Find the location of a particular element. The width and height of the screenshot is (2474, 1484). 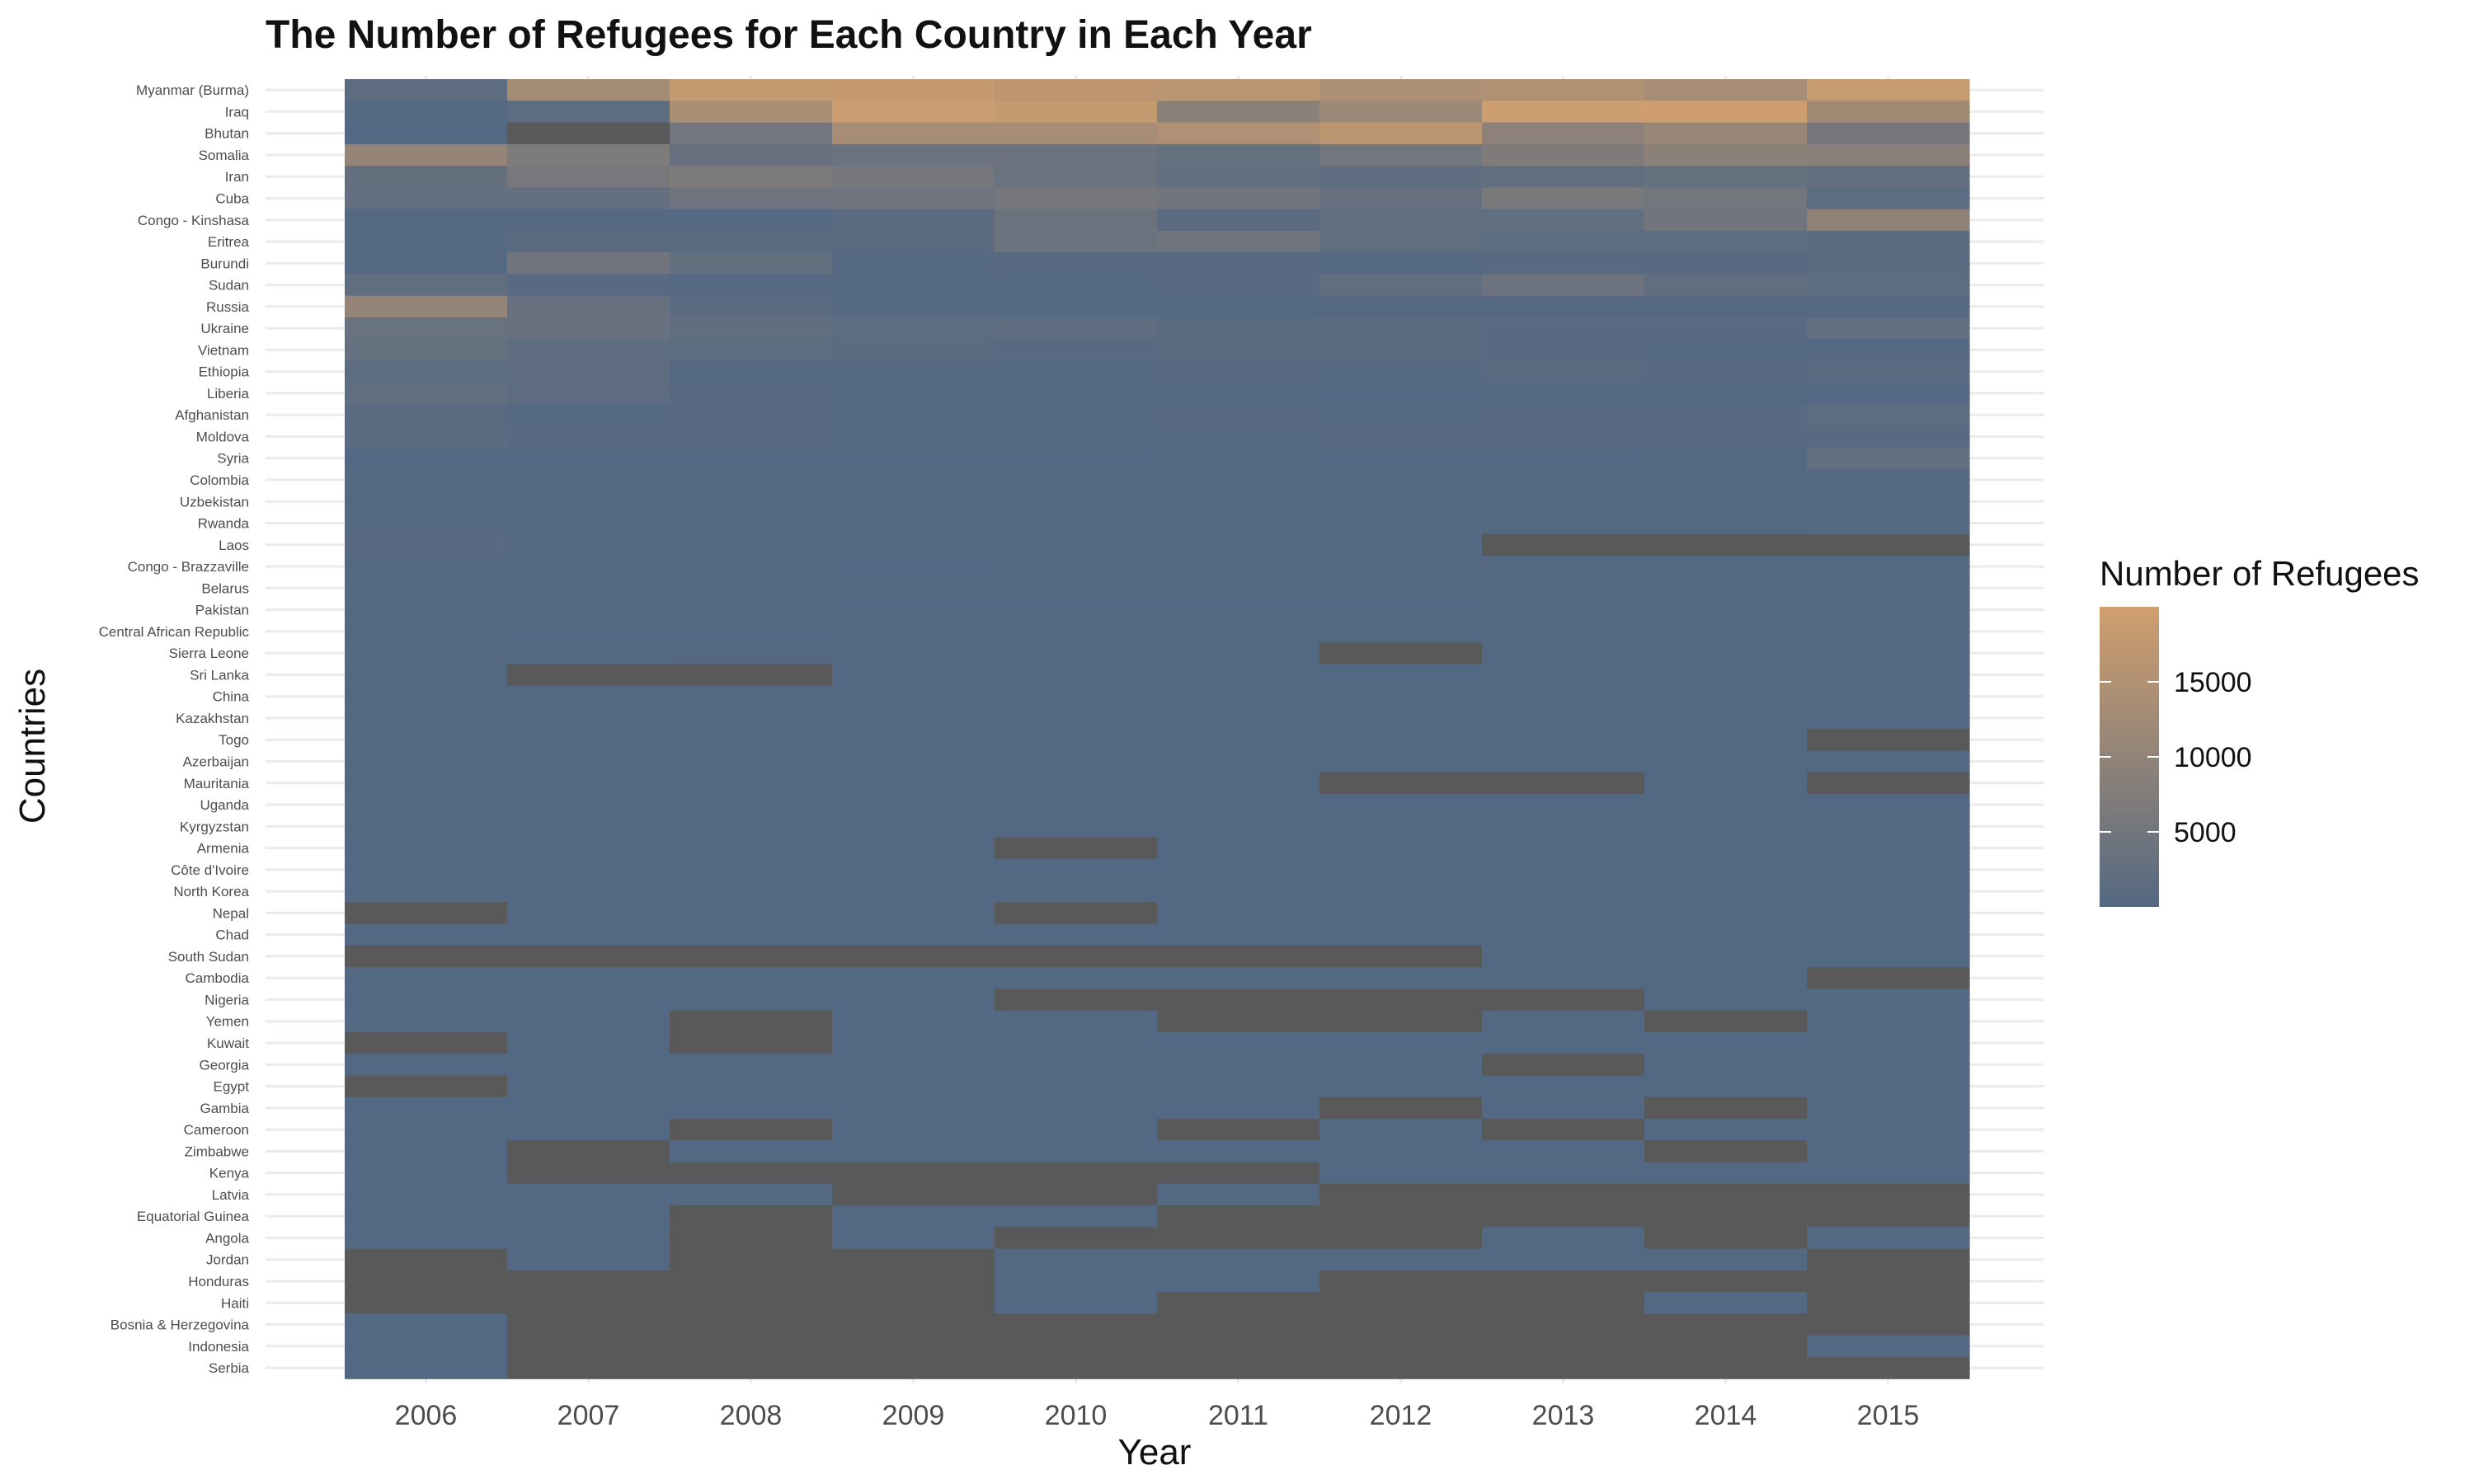

y-tick-label: North Korea is located at coordinates (211, 891).